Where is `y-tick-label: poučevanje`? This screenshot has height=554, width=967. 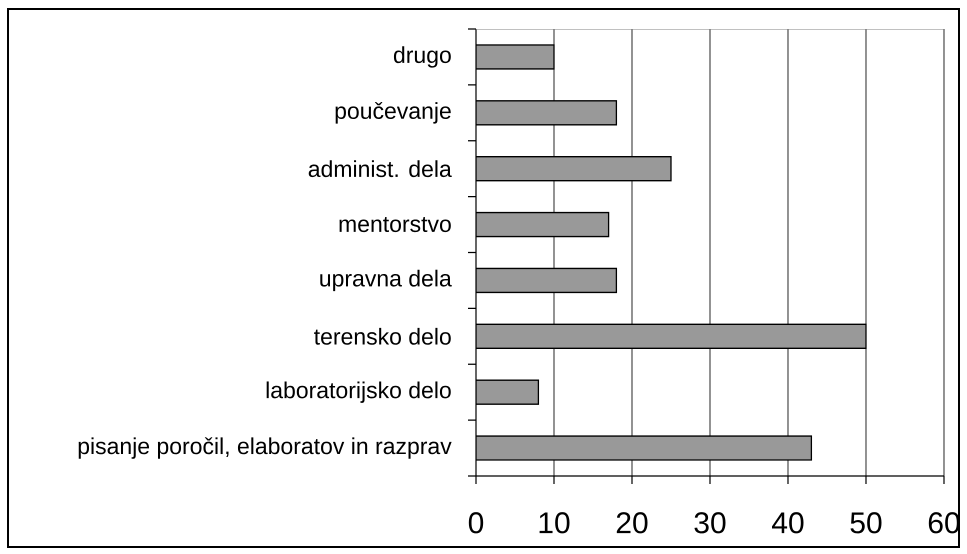
y-tick-label: poučevanje is located at coordinates (393, 113).